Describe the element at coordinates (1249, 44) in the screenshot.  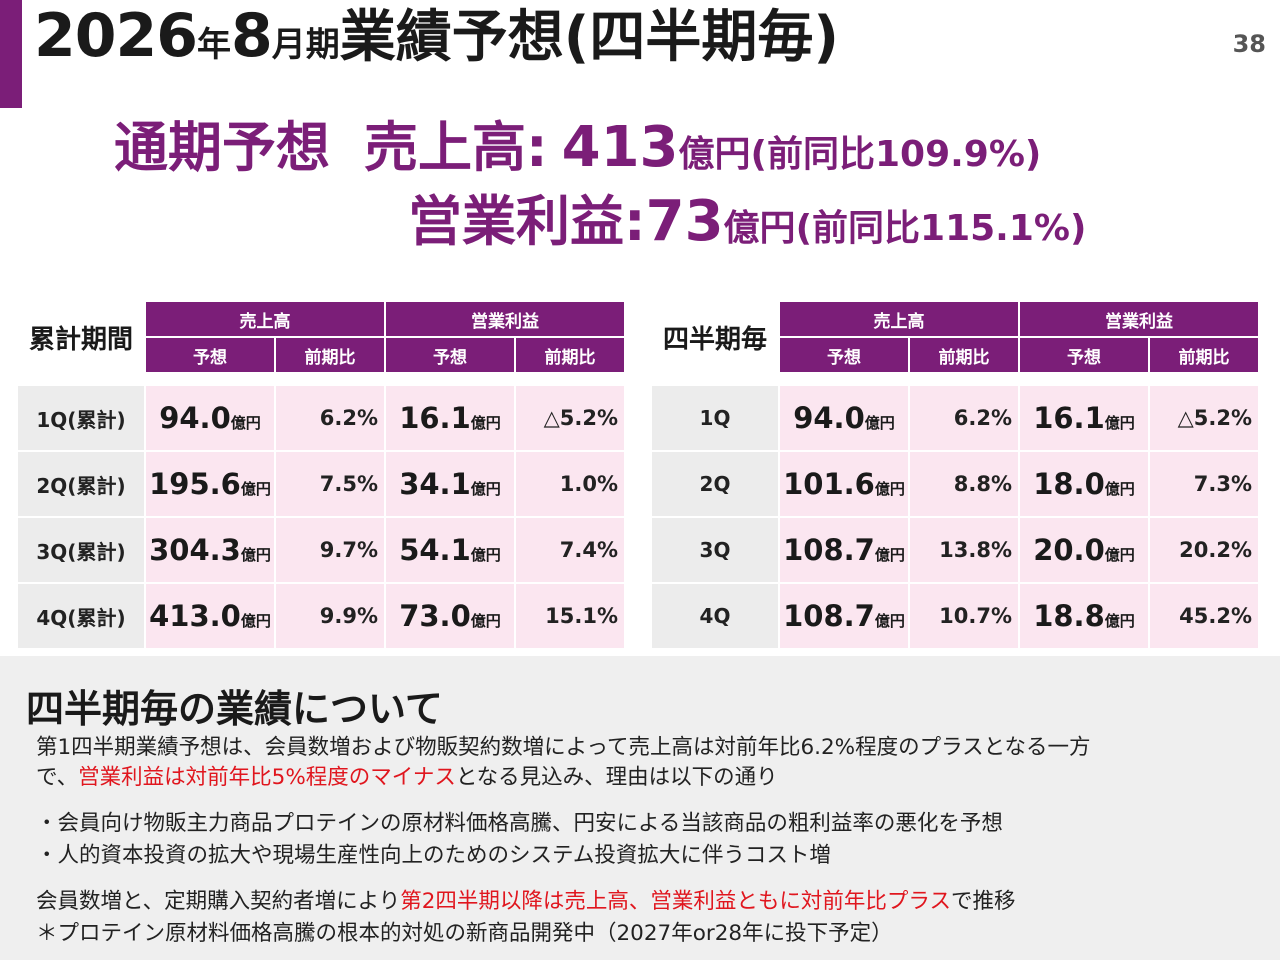
I see `page-number: 38` at that location.